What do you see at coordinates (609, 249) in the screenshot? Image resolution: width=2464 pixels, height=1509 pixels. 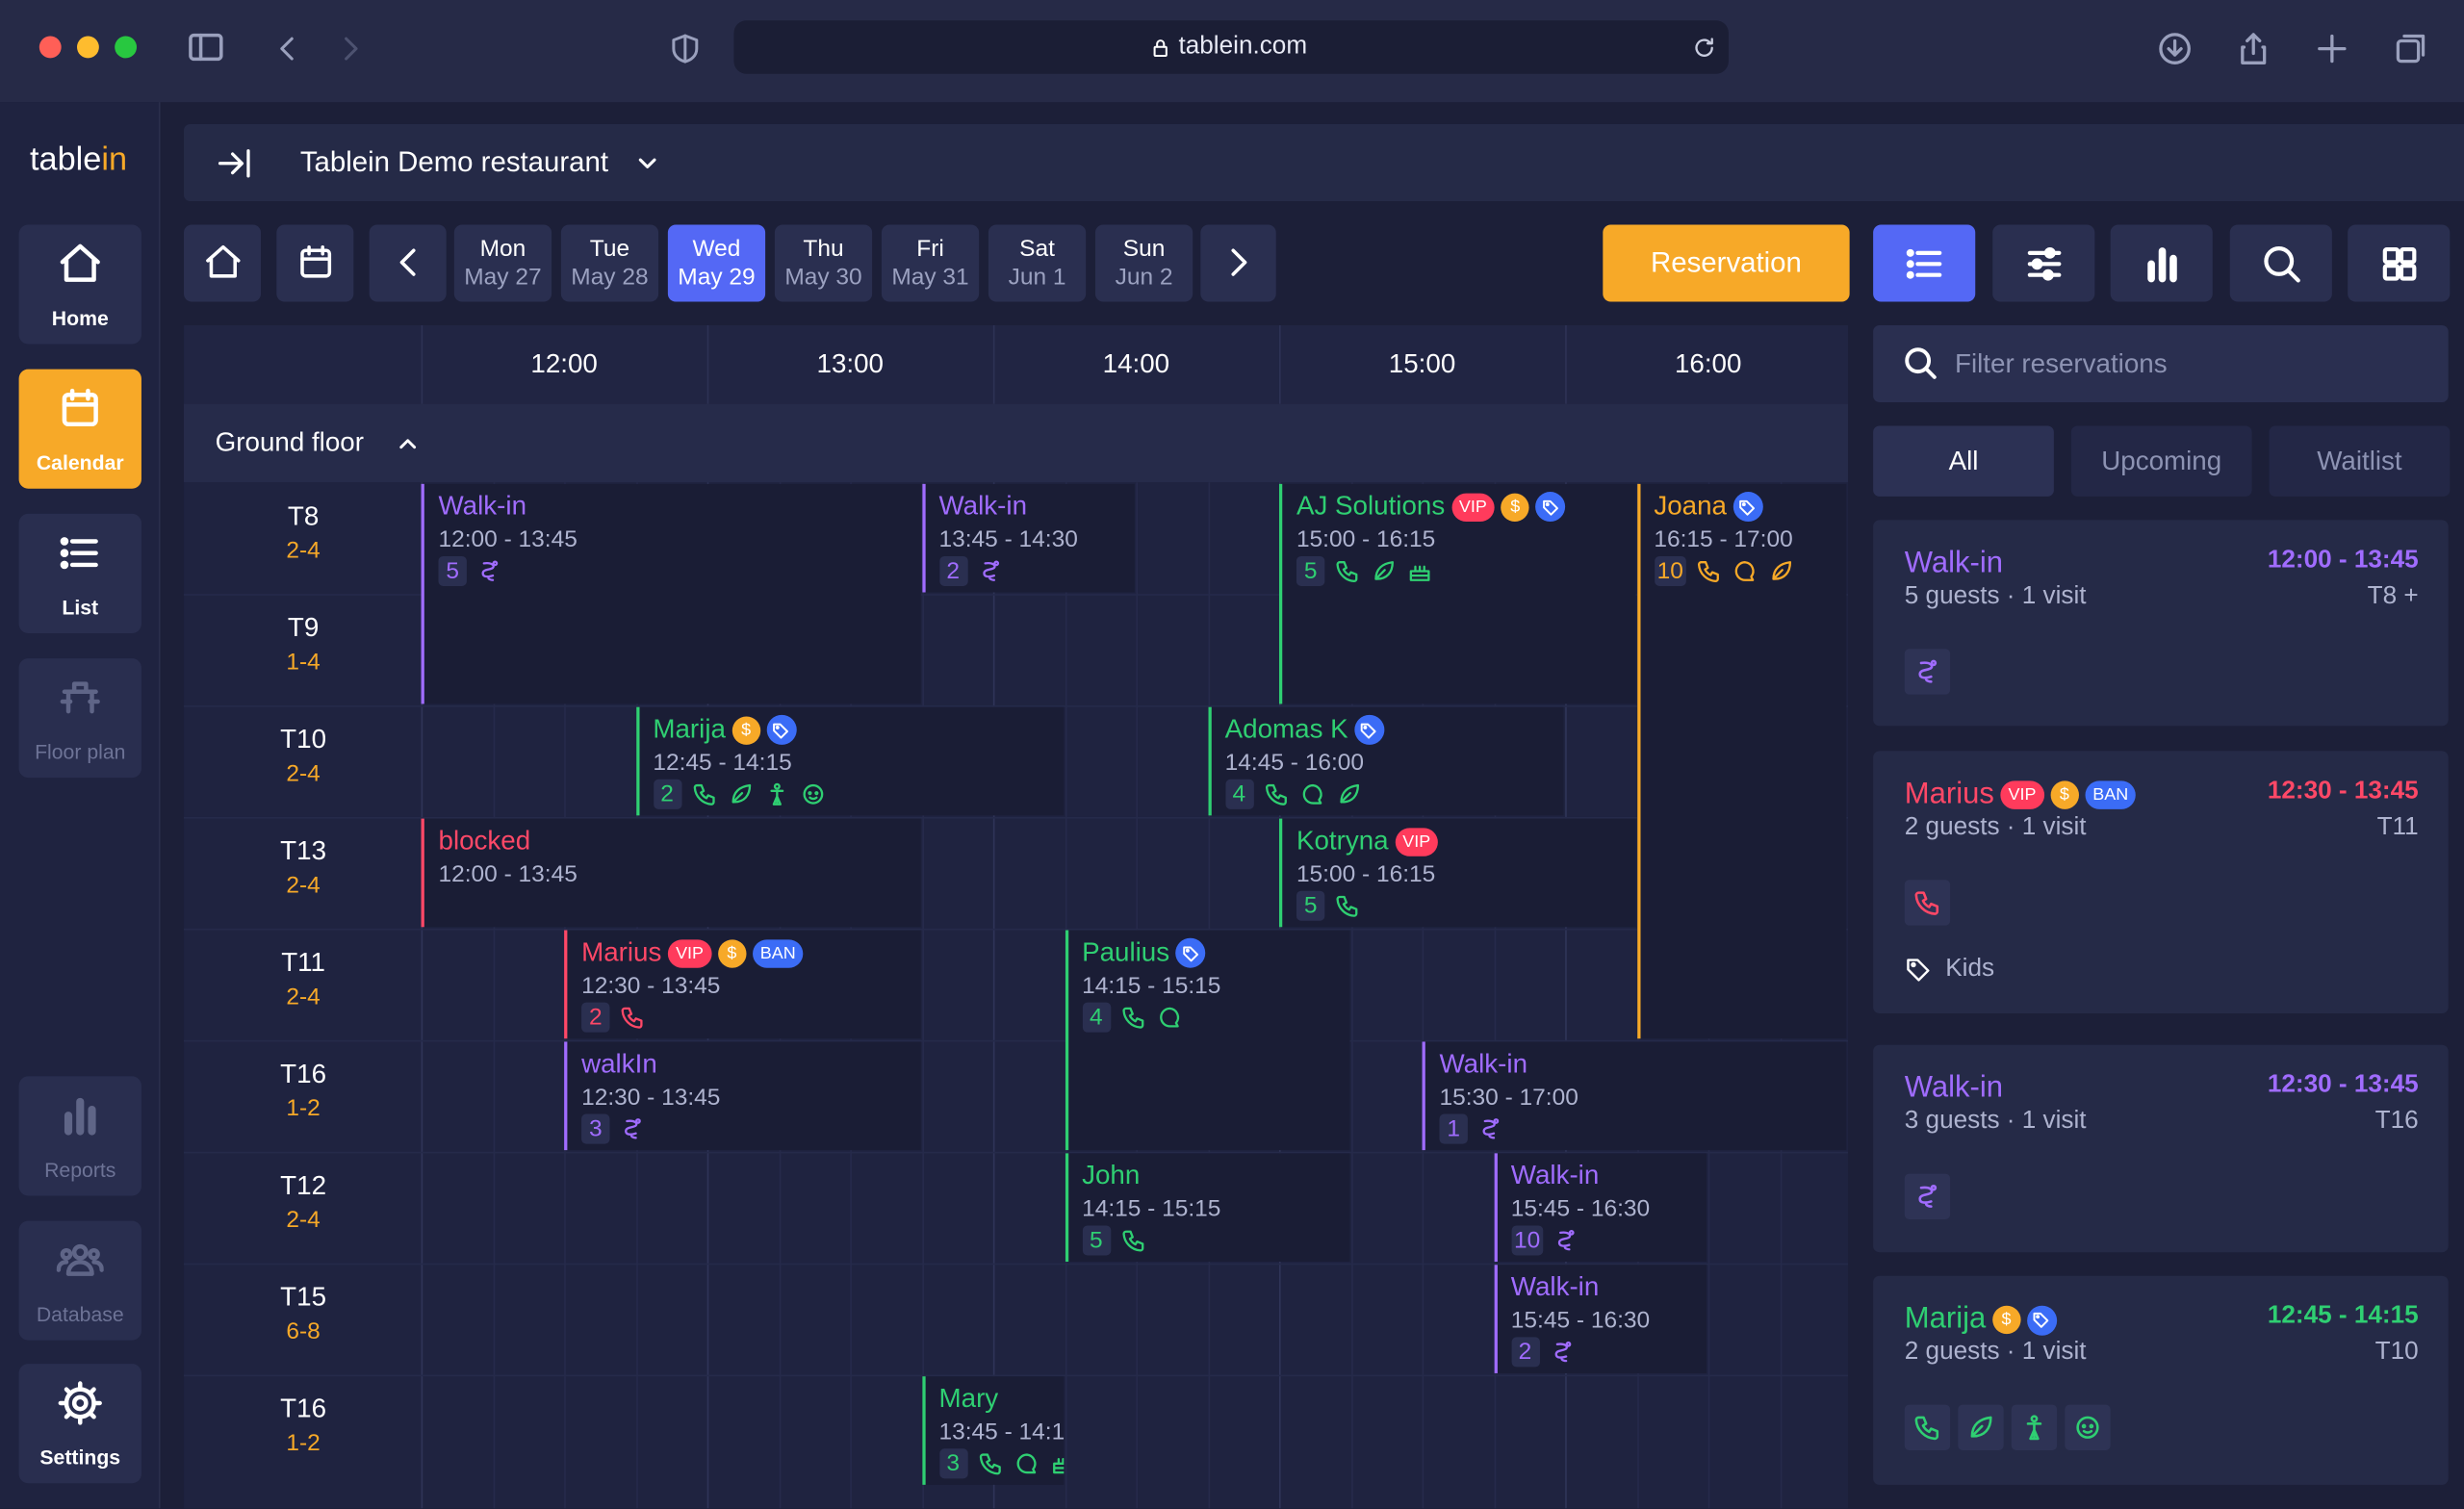 I see `day-name: Tue` at bounding box center [609, 249].